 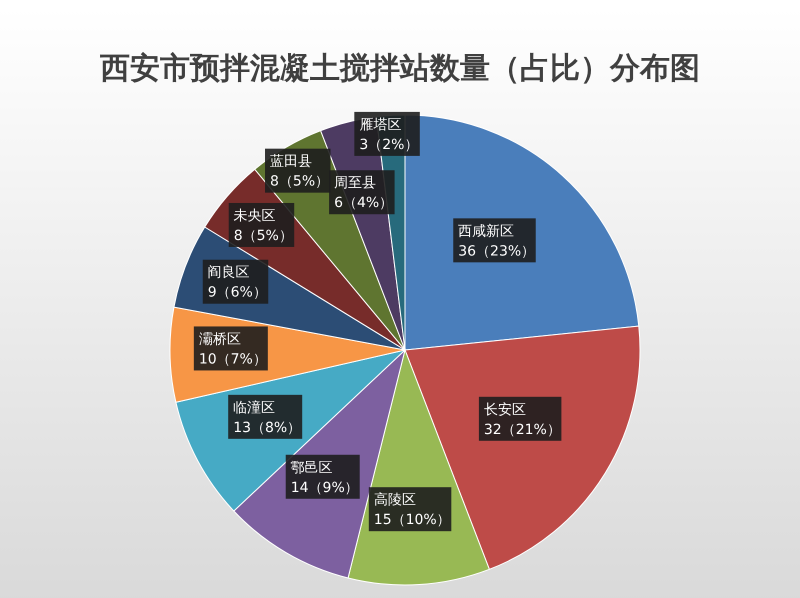 I want to click on slice-label: 雁塔区, so click(x=380, y=124).